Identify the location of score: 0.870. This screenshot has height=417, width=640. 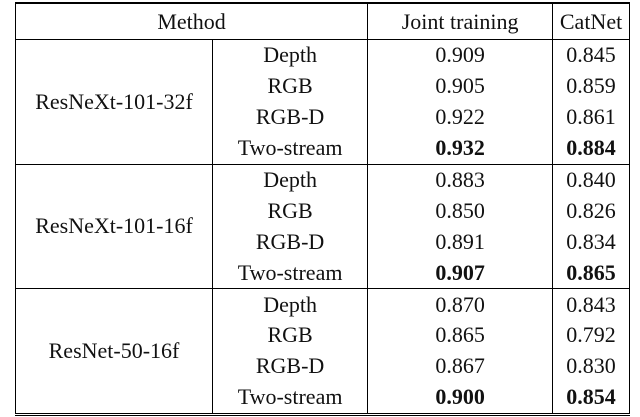
(460, 304).